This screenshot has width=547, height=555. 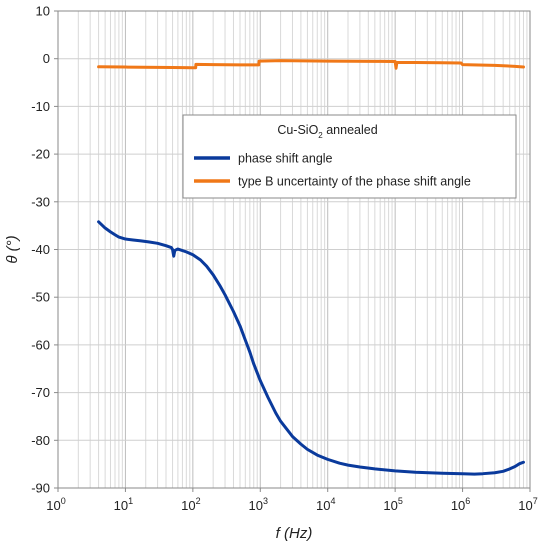 I want to click on y-tick-label: -60, so click(x=40, y=344).